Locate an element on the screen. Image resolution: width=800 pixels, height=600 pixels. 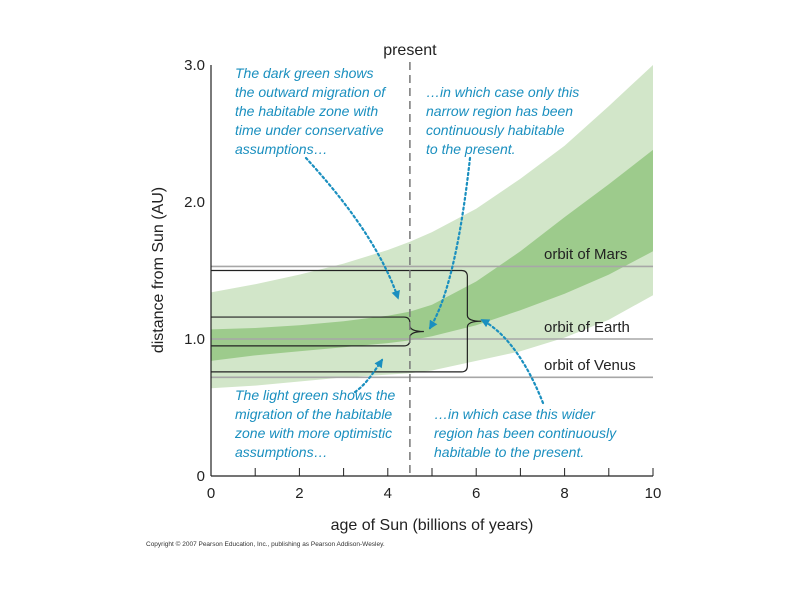
y-tick-label: 1.0 is located at coordinates (194, 339).